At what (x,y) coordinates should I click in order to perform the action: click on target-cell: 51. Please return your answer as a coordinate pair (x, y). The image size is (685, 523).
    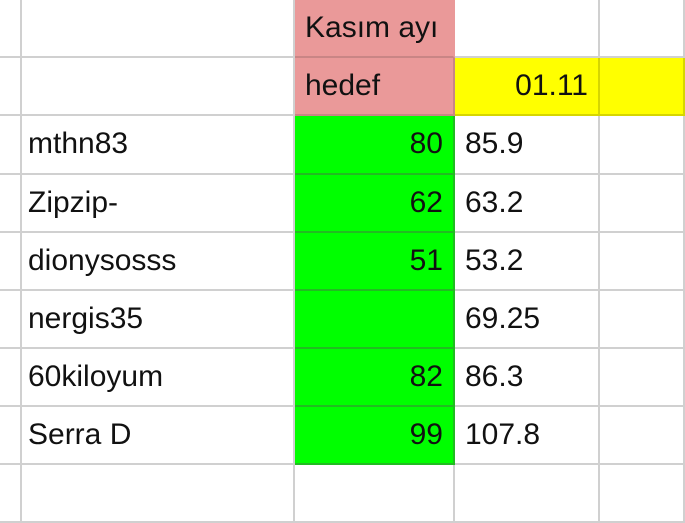
    Looking at the image, I should click on (375, 262).